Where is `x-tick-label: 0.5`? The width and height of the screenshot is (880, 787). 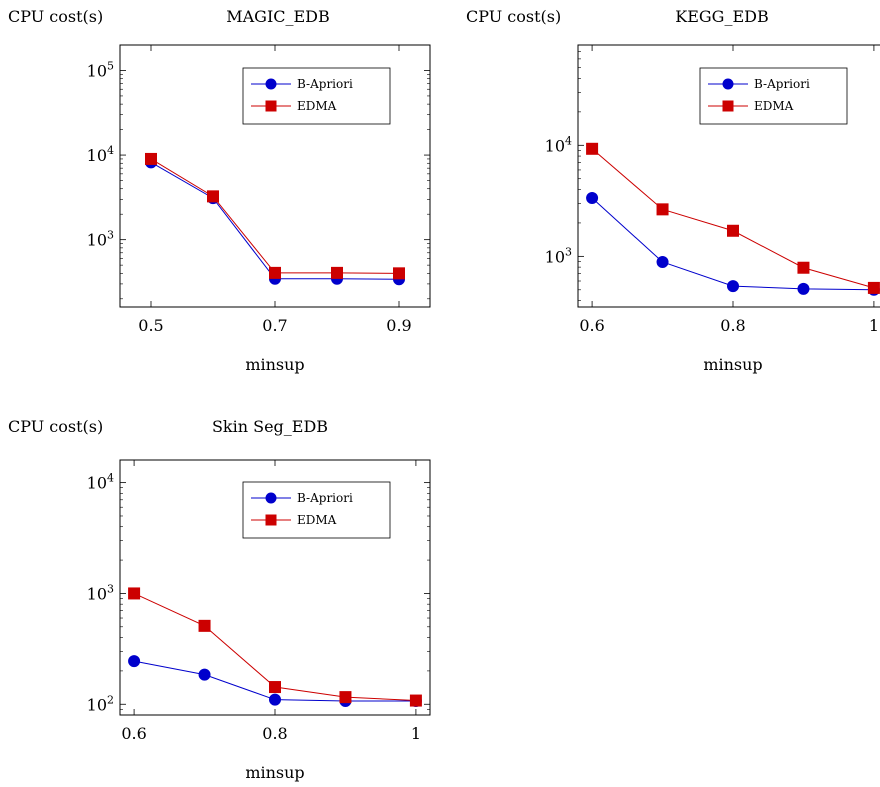
x-tick-label: 0.5 is located at coordinates (150, 325).